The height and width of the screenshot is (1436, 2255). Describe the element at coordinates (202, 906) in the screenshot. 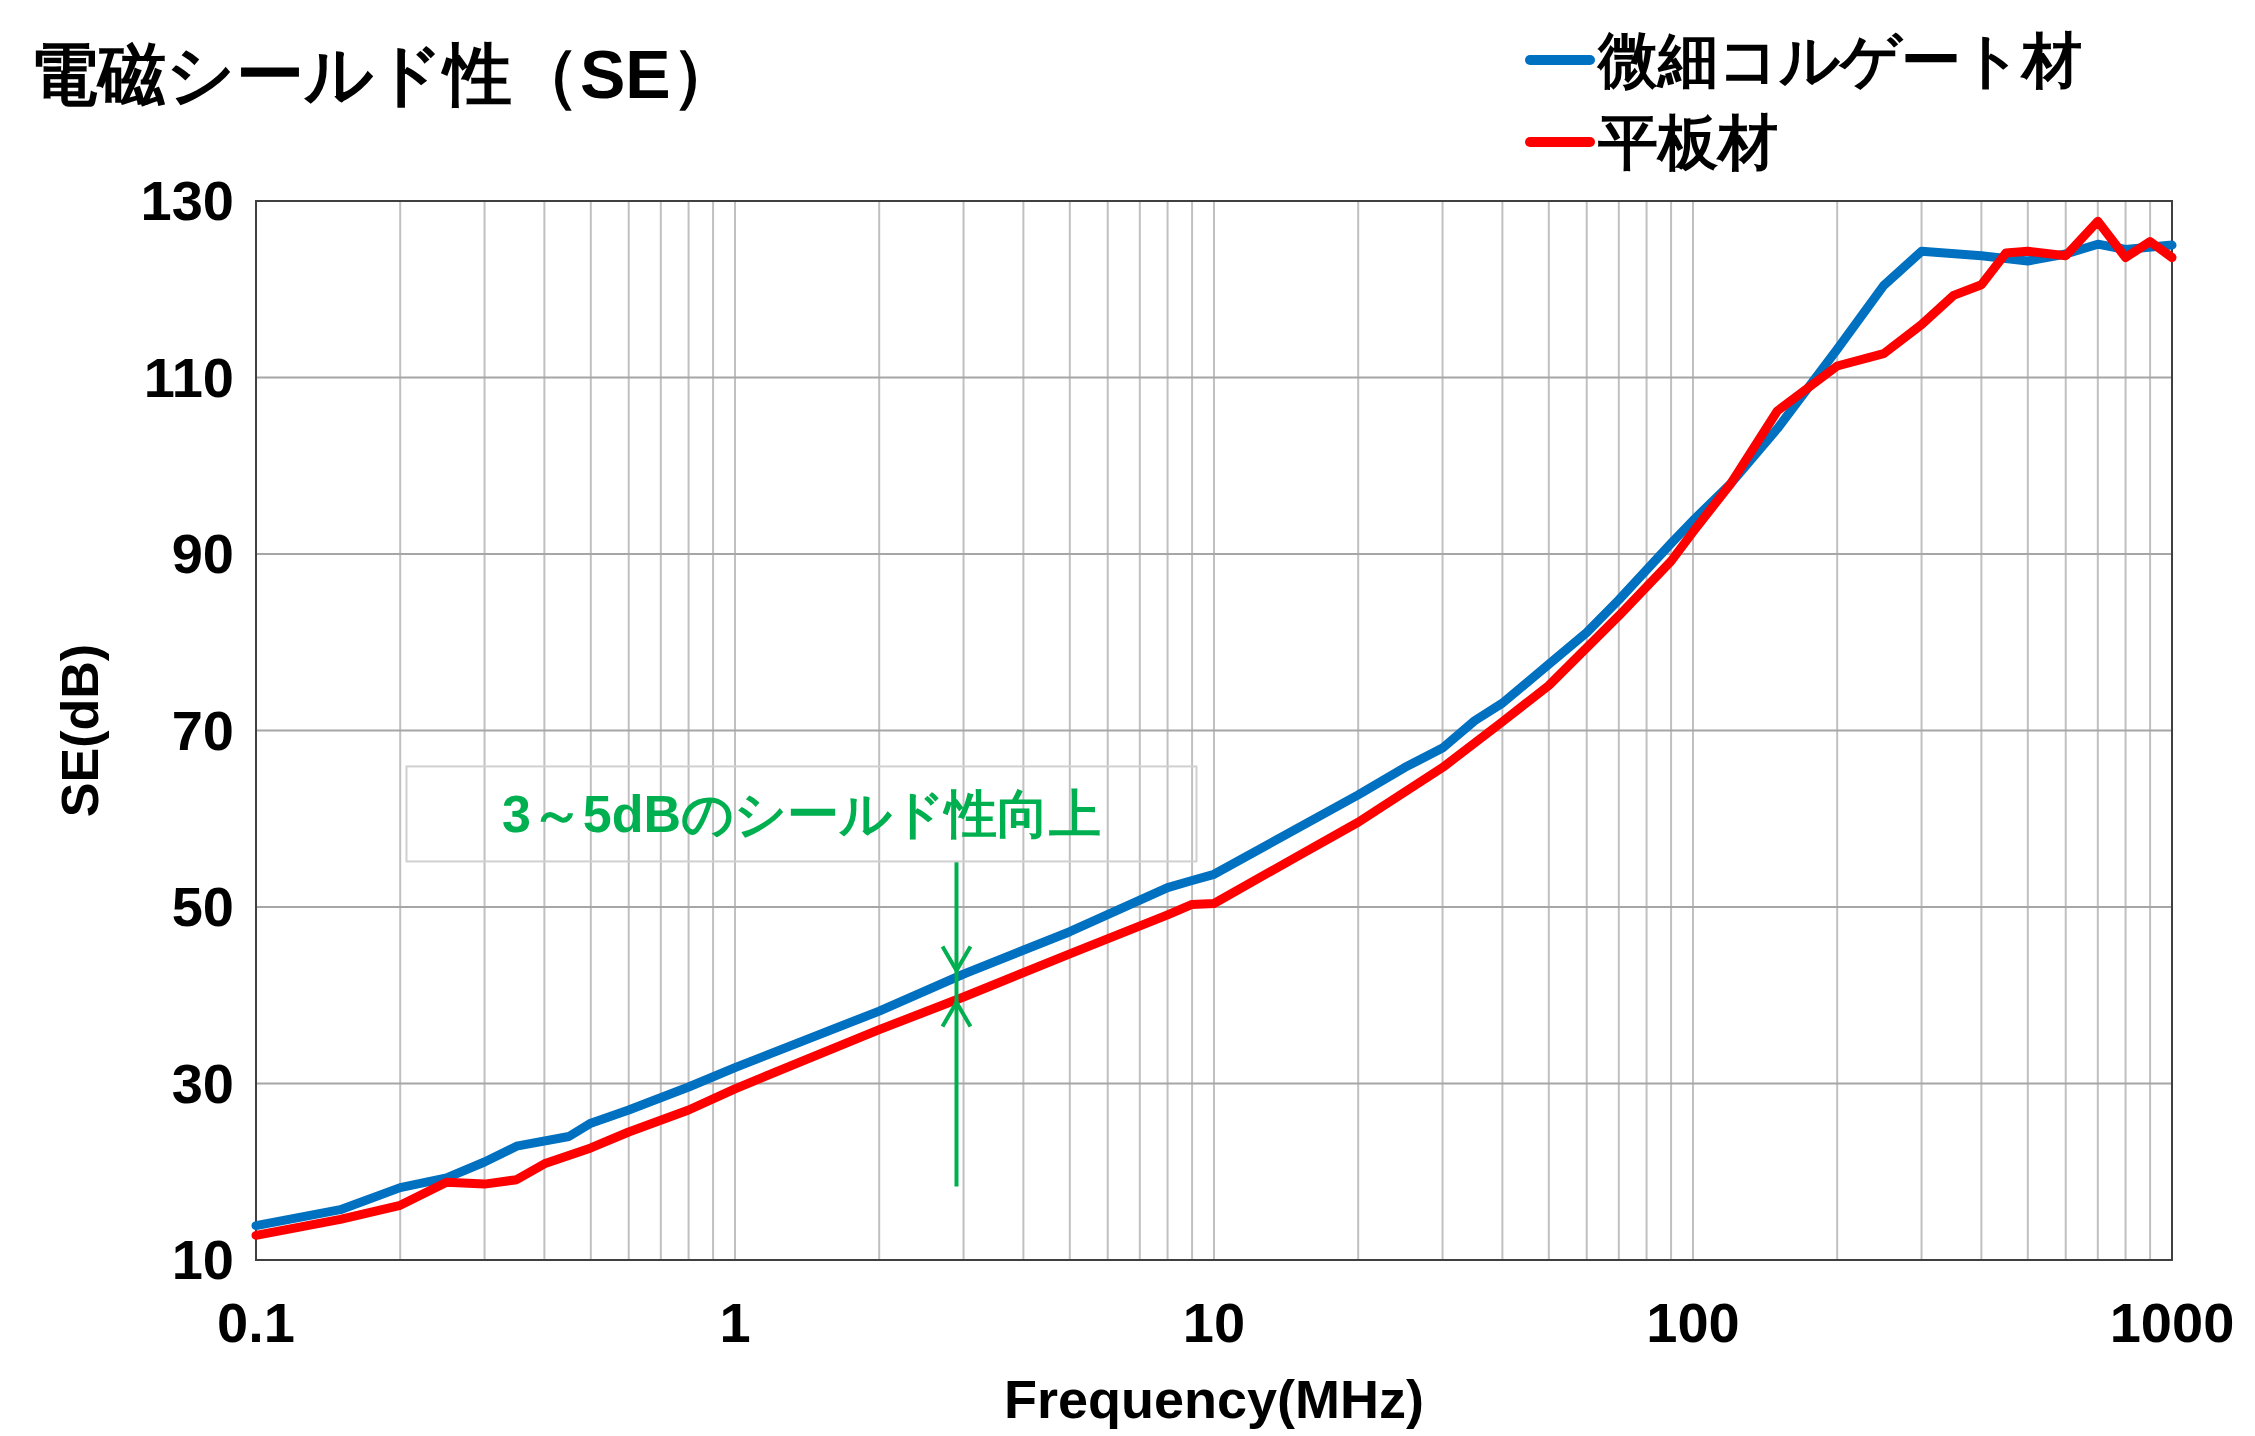

I see `y-tick-label: 50` at that location.